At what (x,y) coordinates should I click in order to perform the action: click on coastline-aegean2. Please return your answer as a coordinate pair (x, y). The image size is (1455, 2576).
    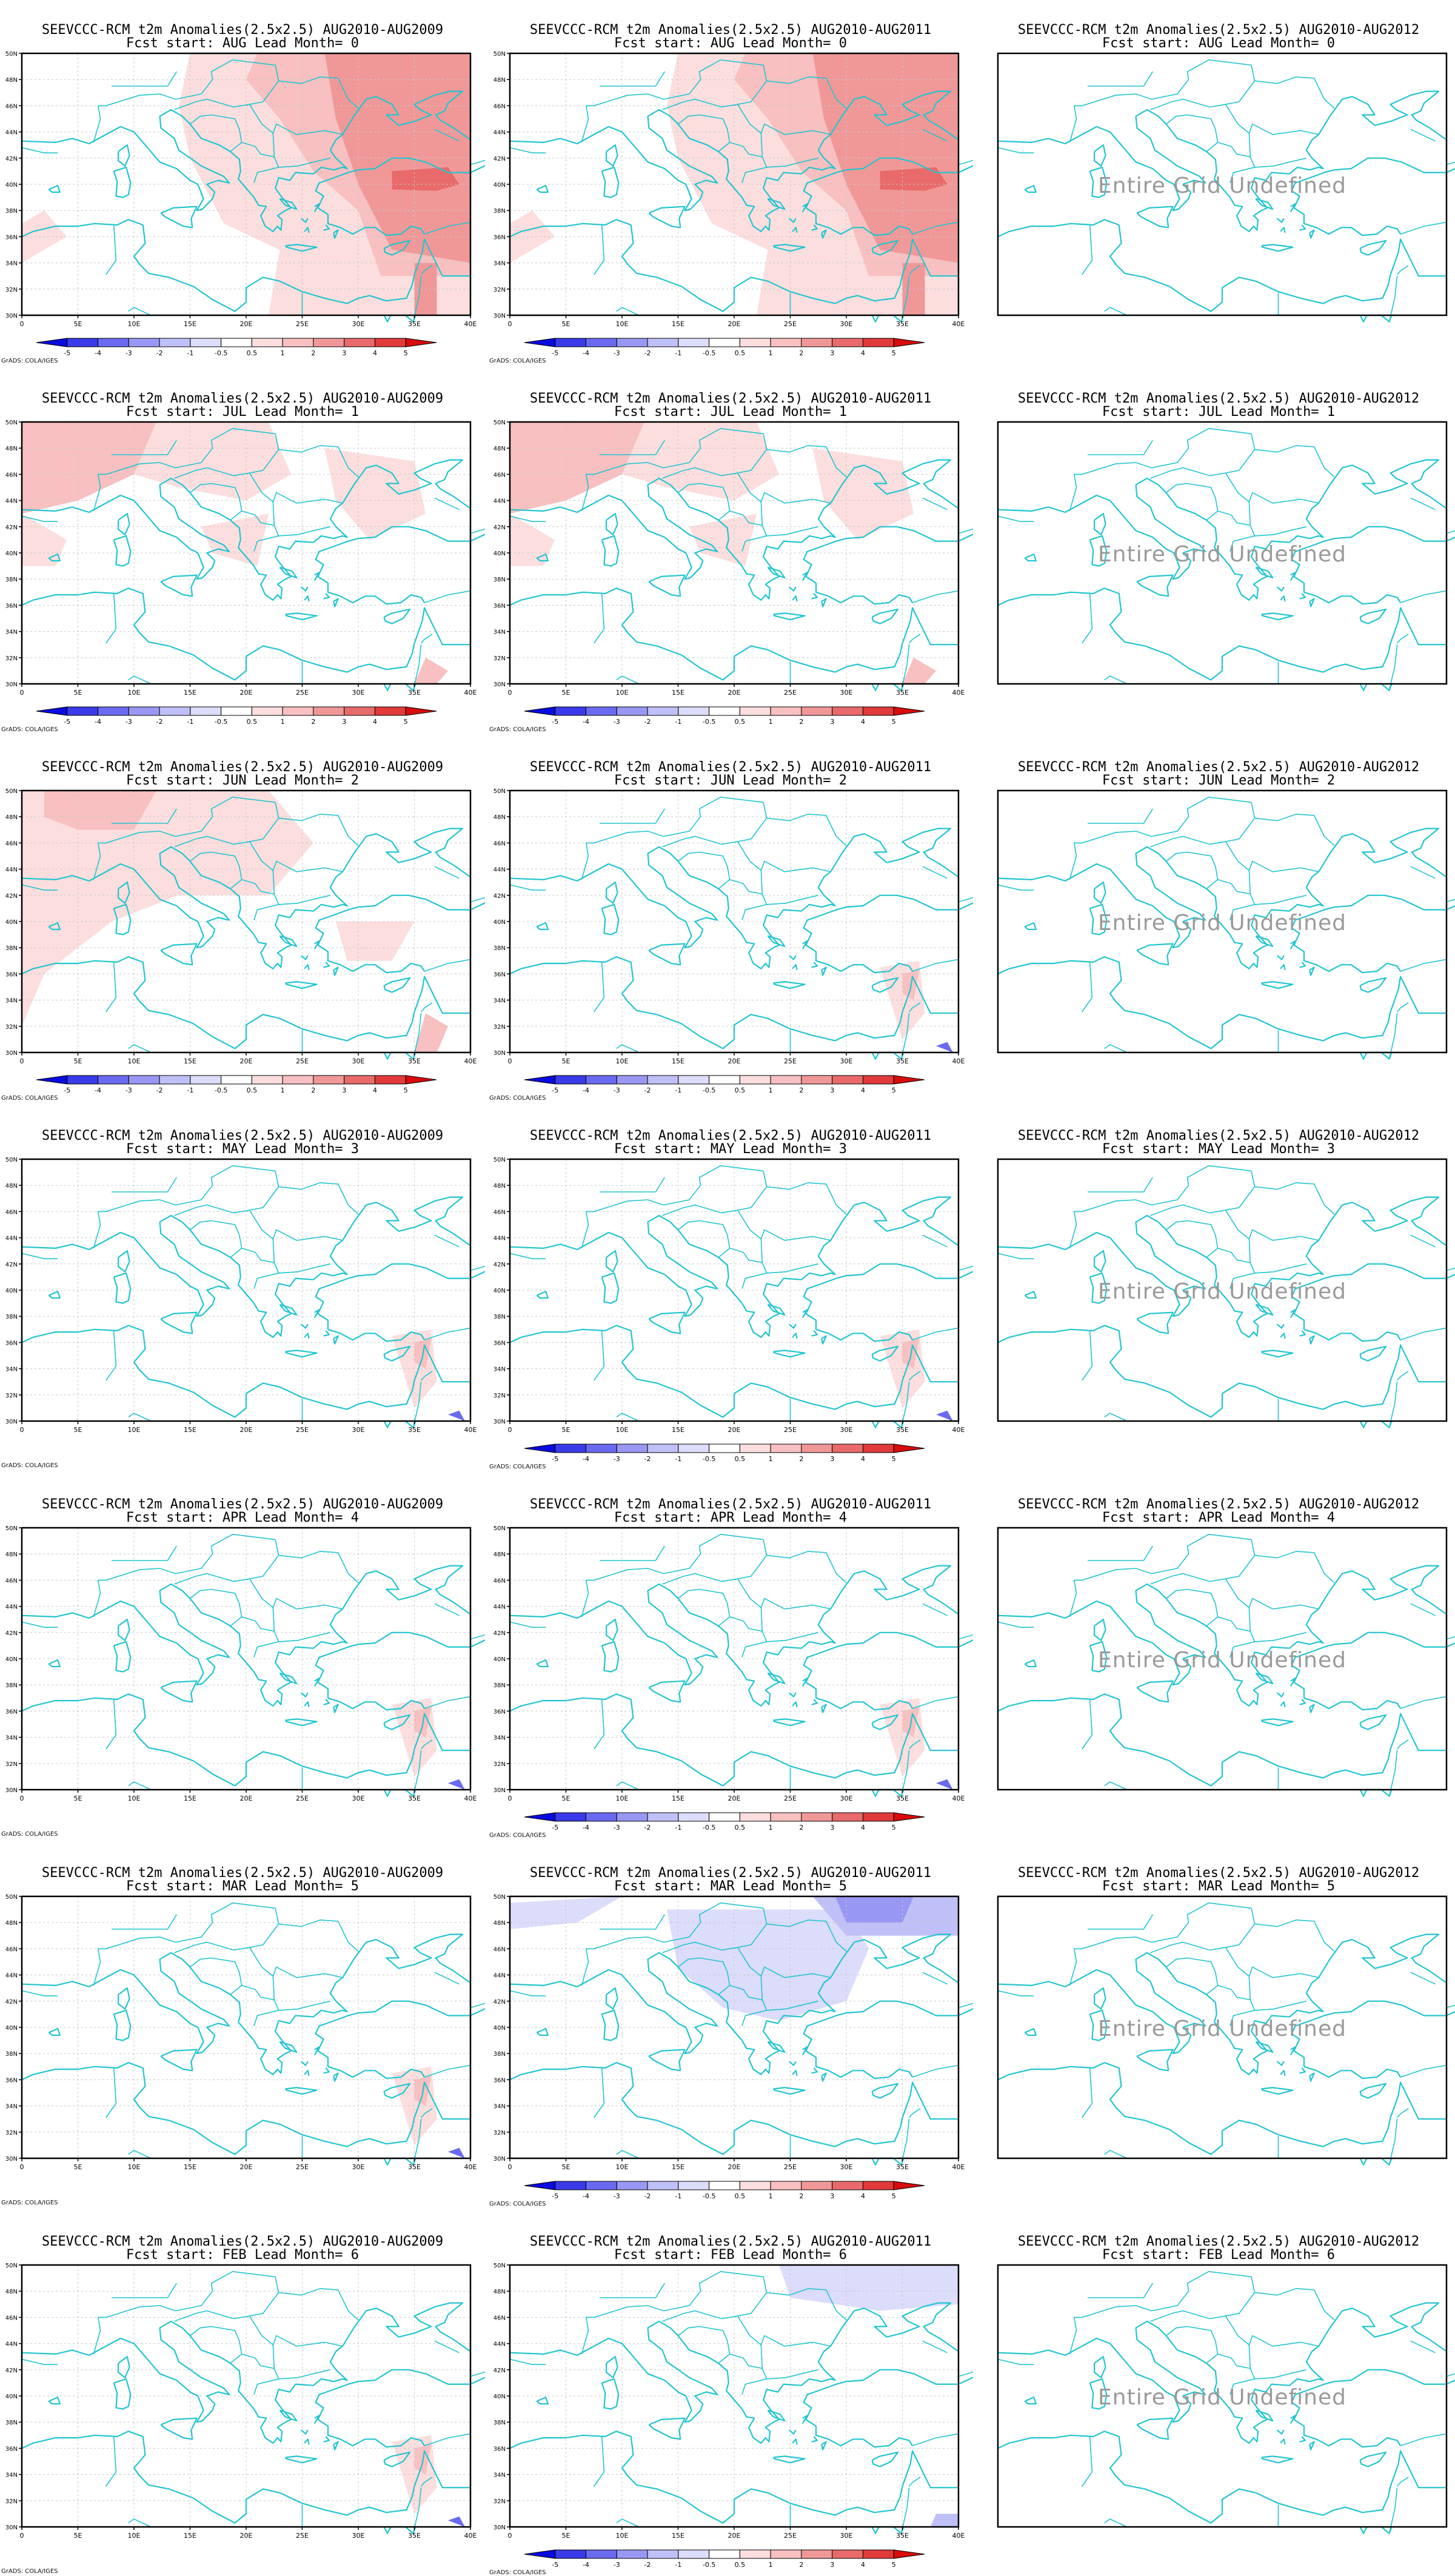
    Looking at the image, I should click on (307, 230).